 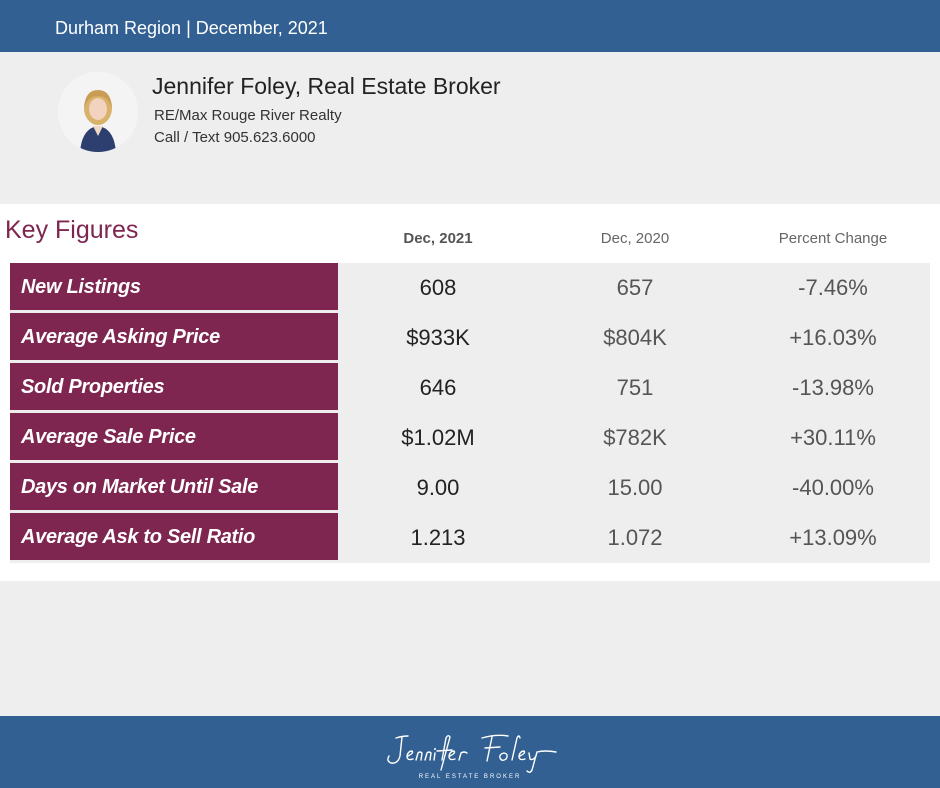 I want to click on table-row: Average Asking Price $933K $804K +16.03%, so click(x=470, y=338).